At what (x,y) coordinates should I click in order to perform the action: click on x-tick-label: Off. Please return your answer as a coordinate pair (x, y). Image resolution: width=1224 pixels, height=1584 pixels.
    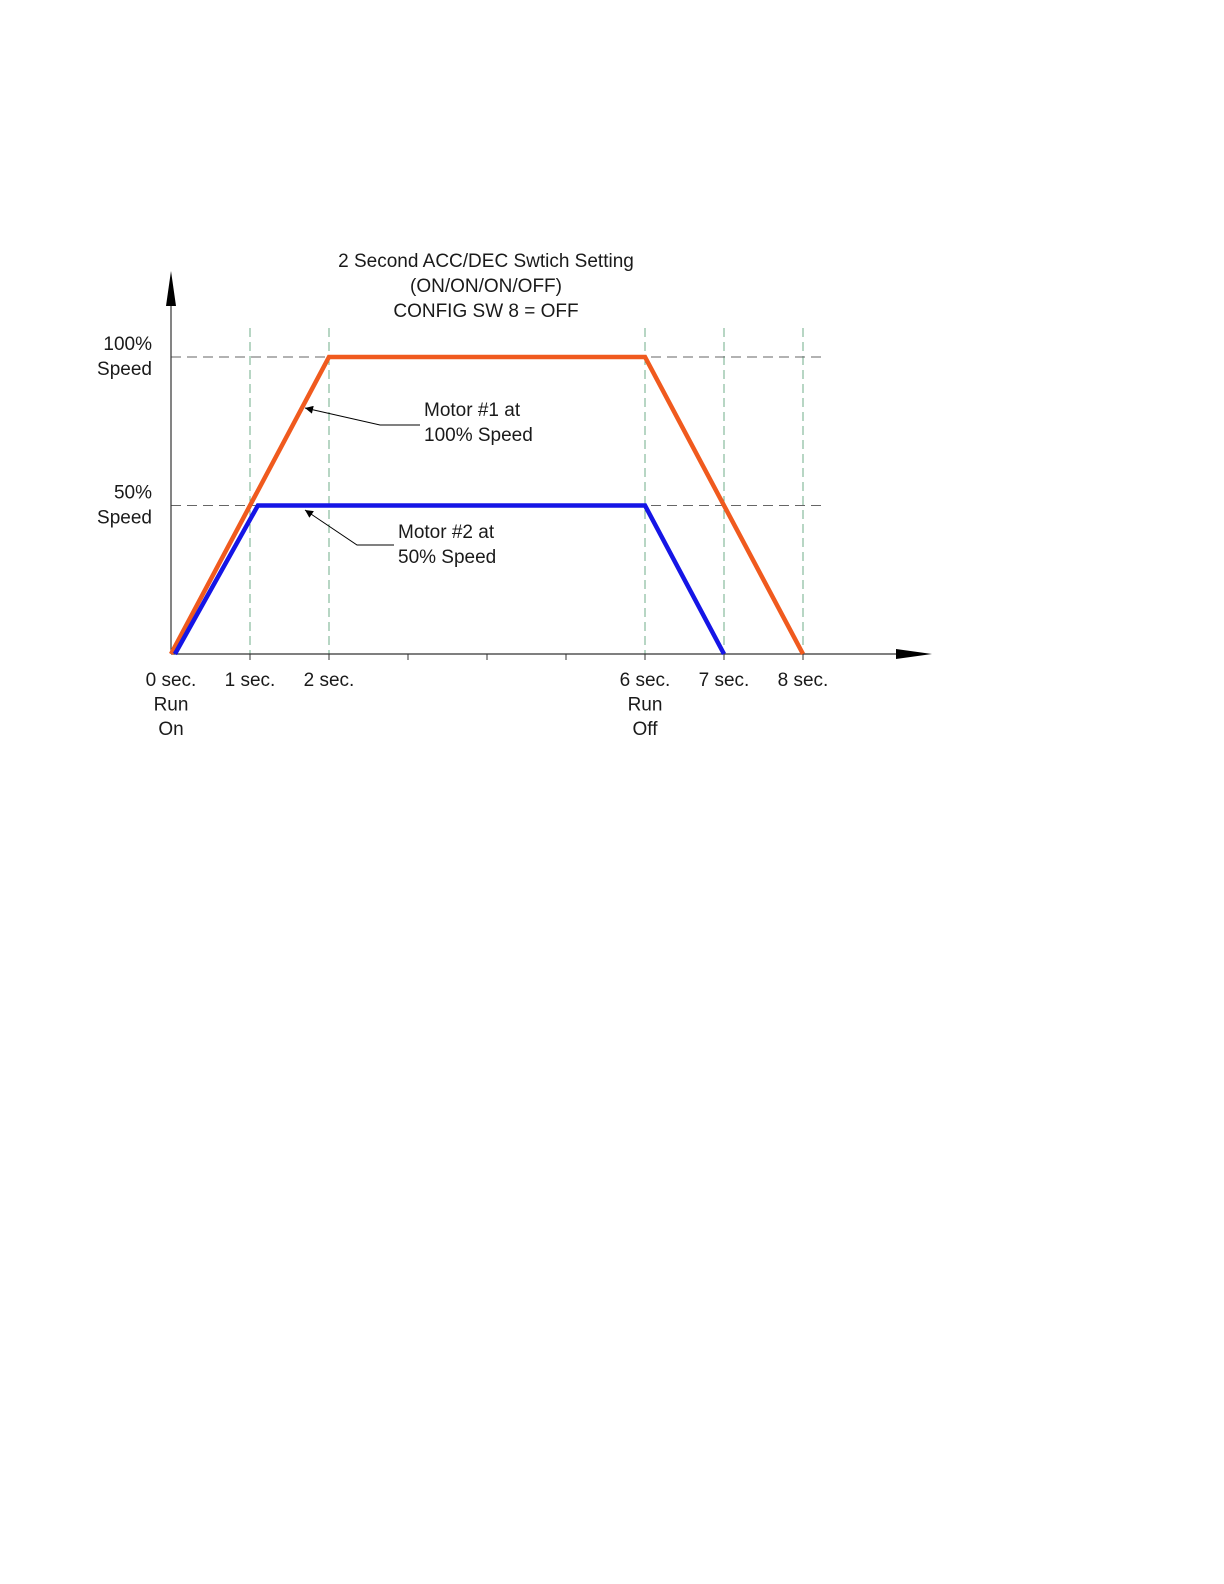
    Looking at the image, I should click on (646, 729).